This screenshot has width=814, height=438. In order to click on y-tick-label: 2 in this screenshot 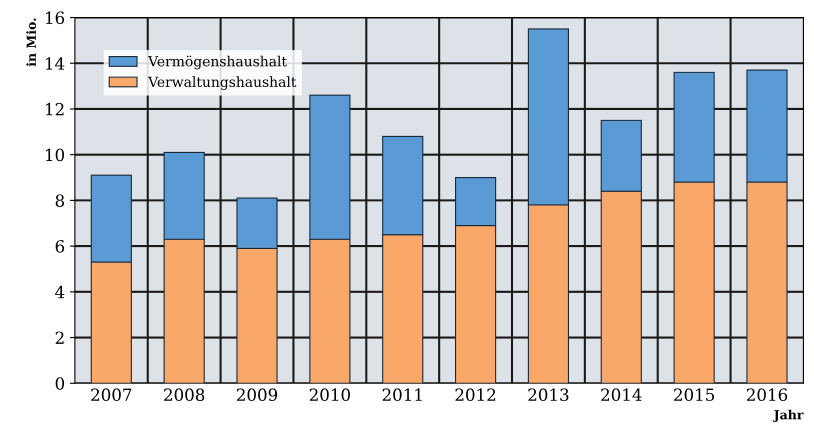, I will do `click(60, 337)`.